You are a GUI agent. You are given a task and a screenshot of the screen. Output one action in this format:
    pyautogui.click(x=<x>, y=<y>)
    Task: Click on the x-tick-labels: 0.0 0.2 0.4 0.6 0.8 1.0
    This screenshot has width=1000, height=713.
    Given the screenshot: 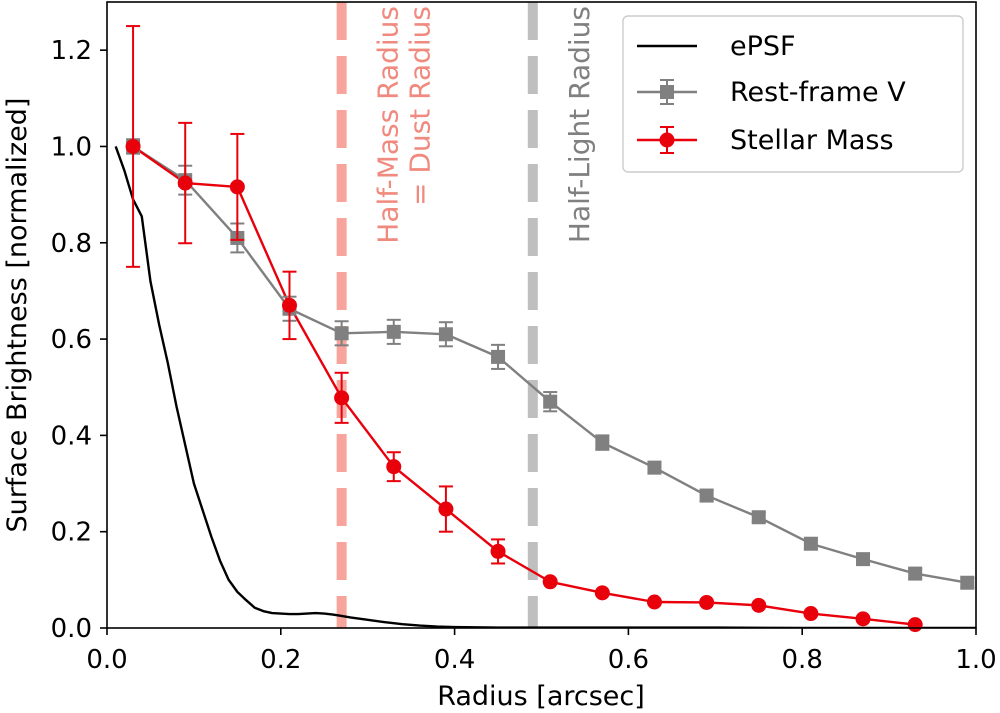 What is the action you would take?
    pyautogui.click(x=541, y=660)
    